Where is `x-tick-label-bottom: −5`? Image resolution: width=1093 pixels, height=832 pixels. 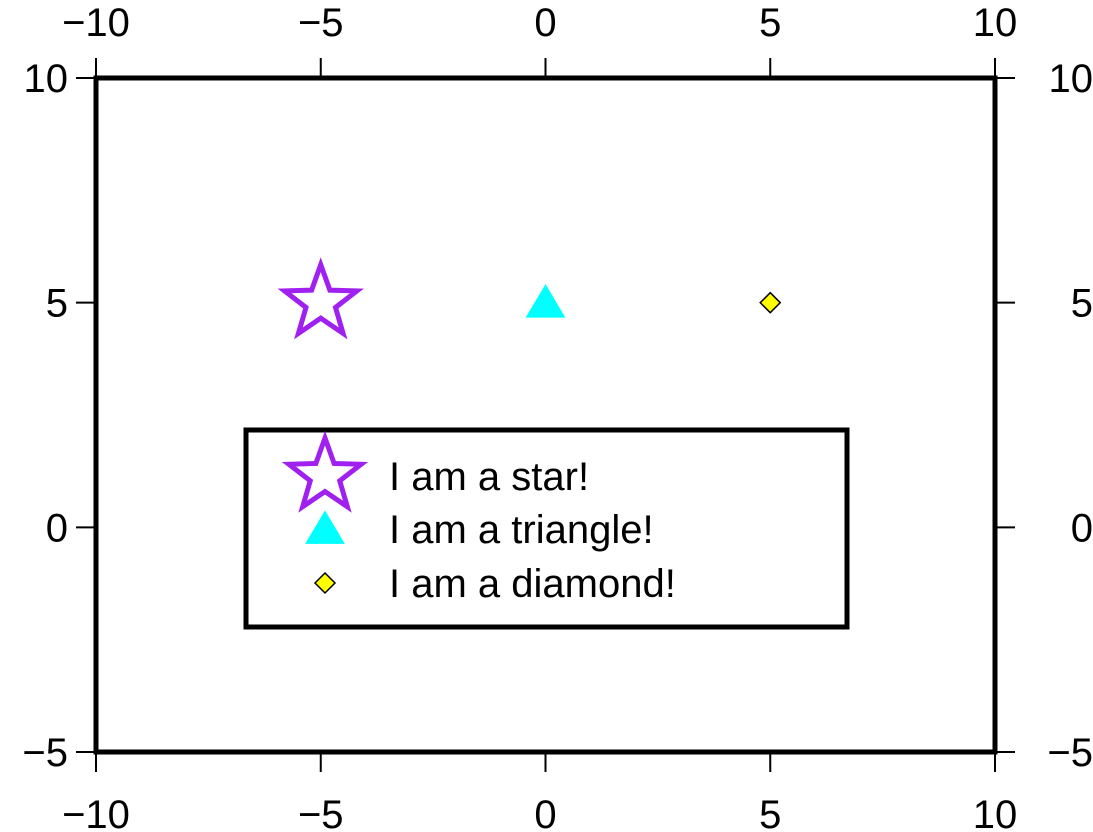 x-tick-label-bottom: −5 is located at coordinates (321, 812).